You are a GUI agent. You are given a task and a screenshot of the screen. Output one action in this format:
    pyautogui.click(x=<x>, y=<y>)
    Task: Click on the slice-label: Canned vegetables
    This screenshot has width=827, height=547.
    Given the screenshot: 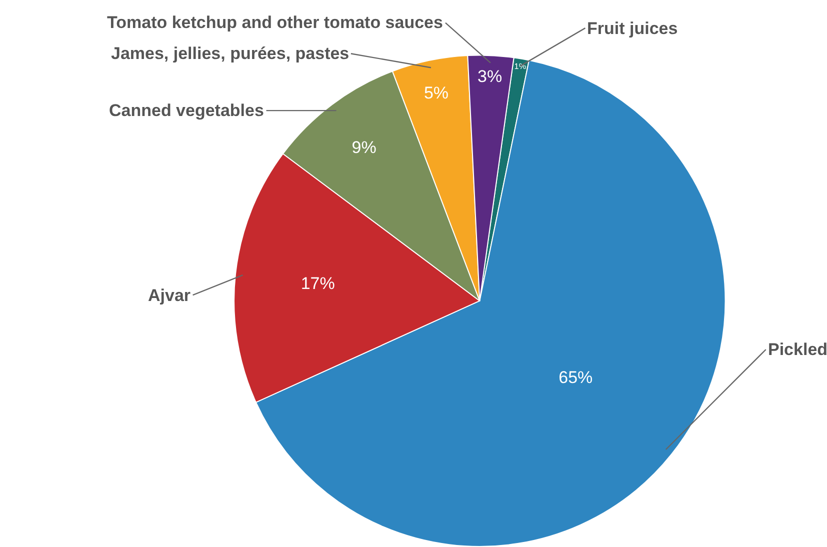 What is the action you would take?
    pyautogui.click(x=186, y=110)
    